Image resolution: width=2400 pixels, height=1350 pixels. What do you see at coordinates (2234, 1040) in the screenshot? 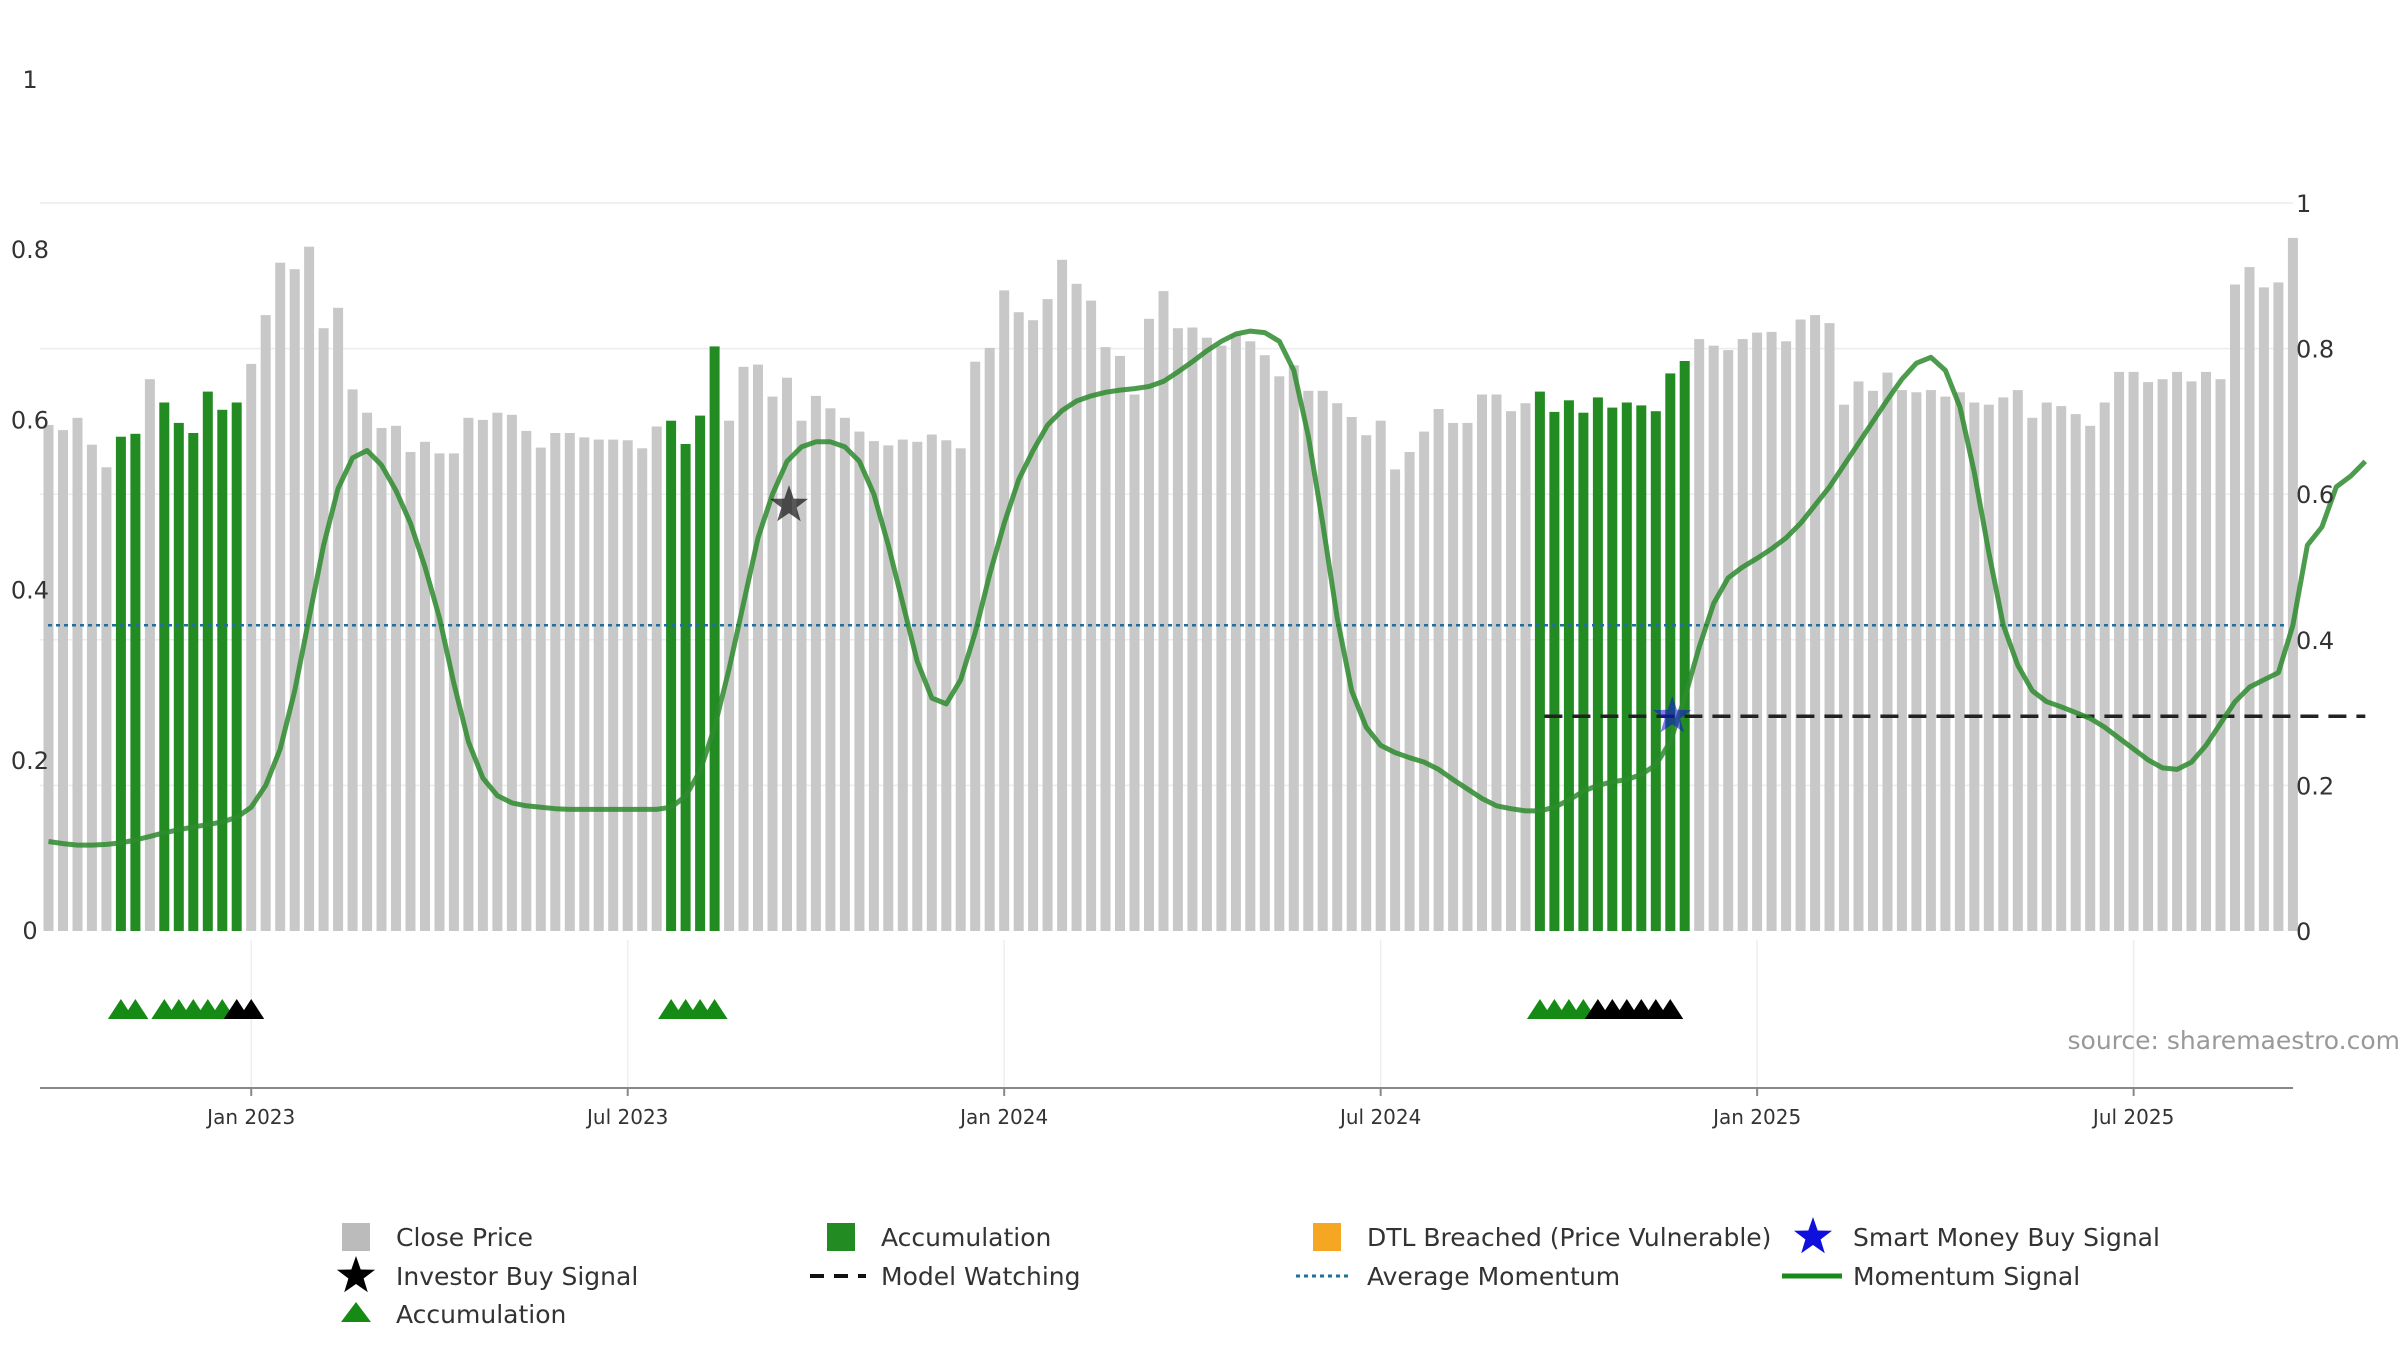
I see `source-label: source: sharemaestro.com` at bounding box center [2234, 1040].